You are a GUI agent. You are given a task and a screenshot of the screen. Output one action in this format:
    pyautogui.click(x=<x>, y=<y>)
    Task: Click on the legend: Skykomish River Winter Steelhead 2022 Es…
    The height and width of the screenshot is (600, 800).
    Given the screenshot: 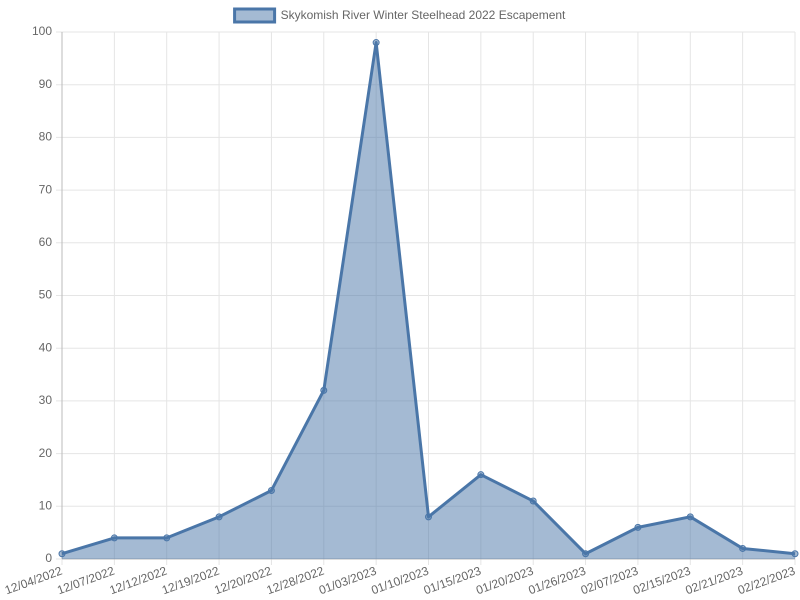 What is the action you would take?
    pyautogui.click(x=399, y=15)
    